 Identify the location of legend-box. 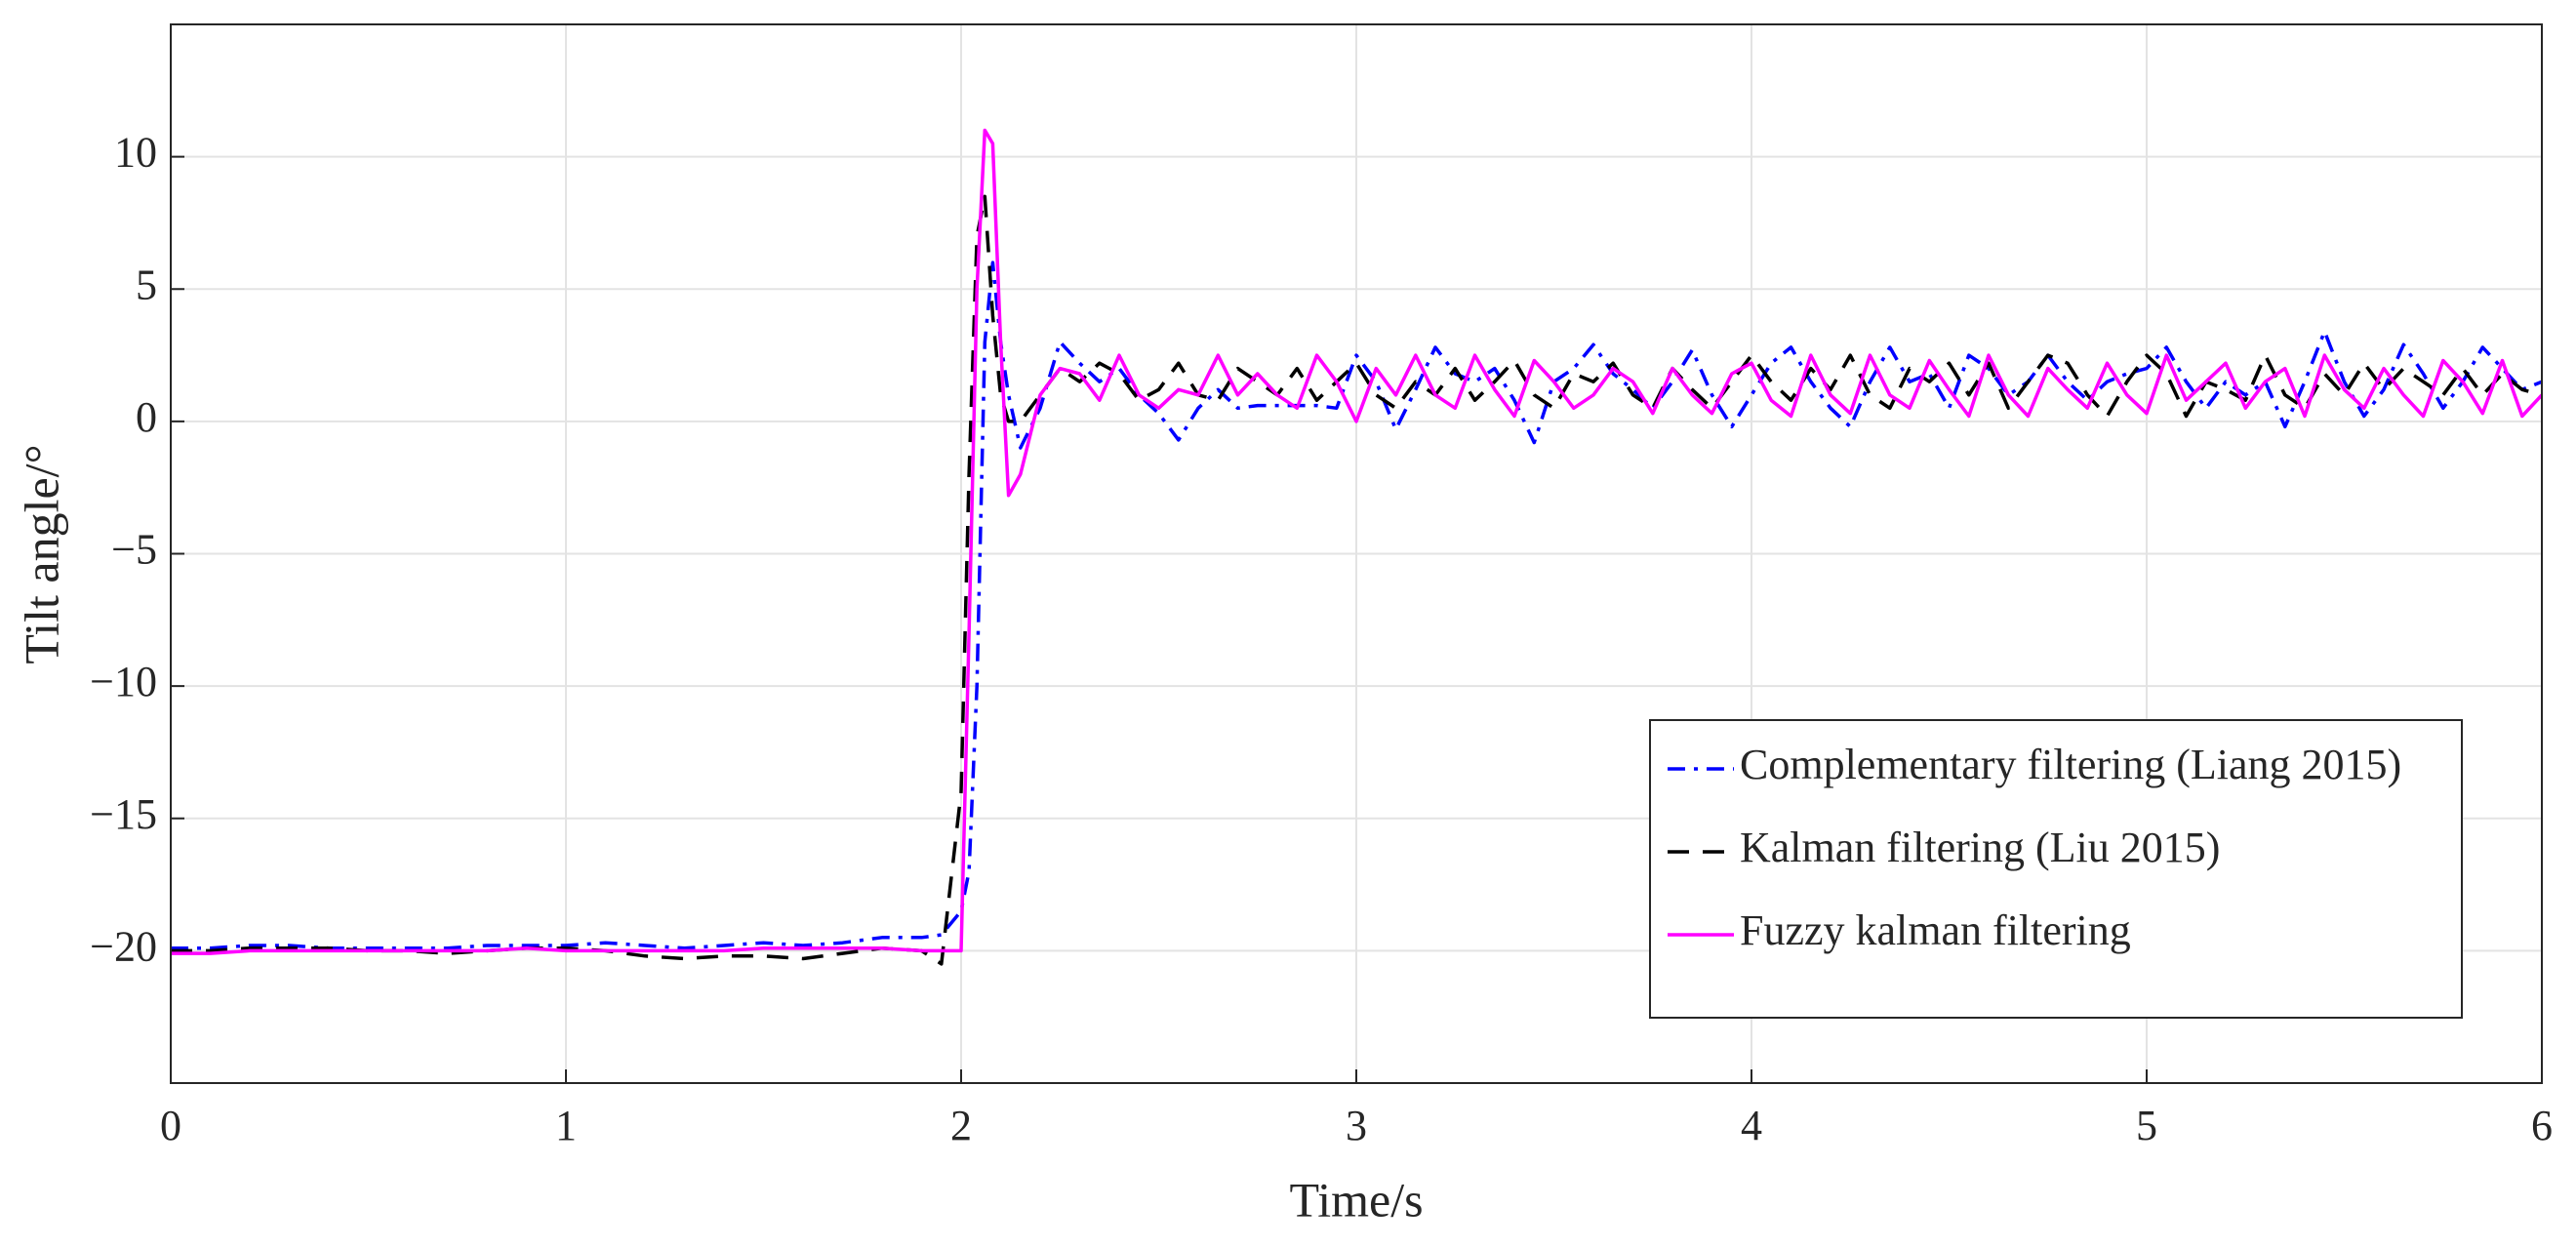
(2056, 869).